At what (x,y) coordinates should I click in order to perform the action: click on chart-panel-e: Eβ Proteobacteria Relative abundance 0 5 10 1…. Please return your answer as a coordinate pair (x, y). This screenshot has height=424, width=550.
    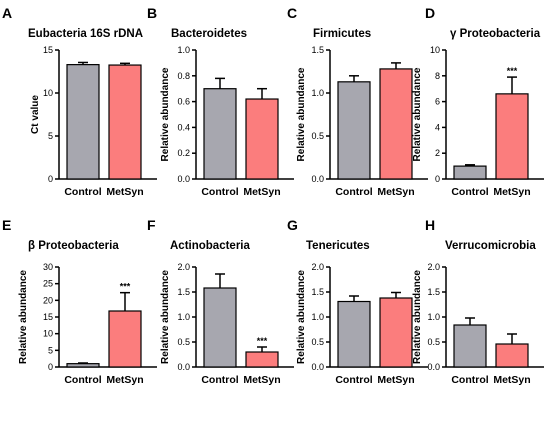
    Looking at the image, I should click on (79, 301).